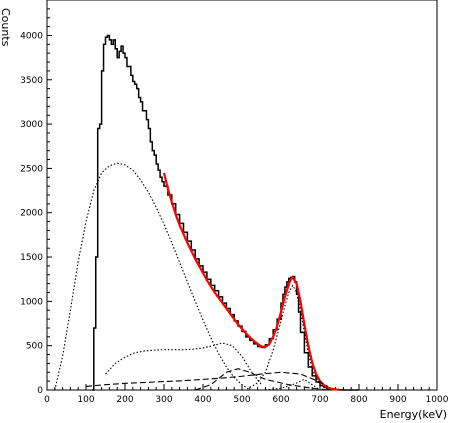 The width and height of the screenshot is (450, 423). What do you see at coordinates (40, 391) in the screenshot?
I see `y-tick-label: 0` at bounding box center [40, 391].